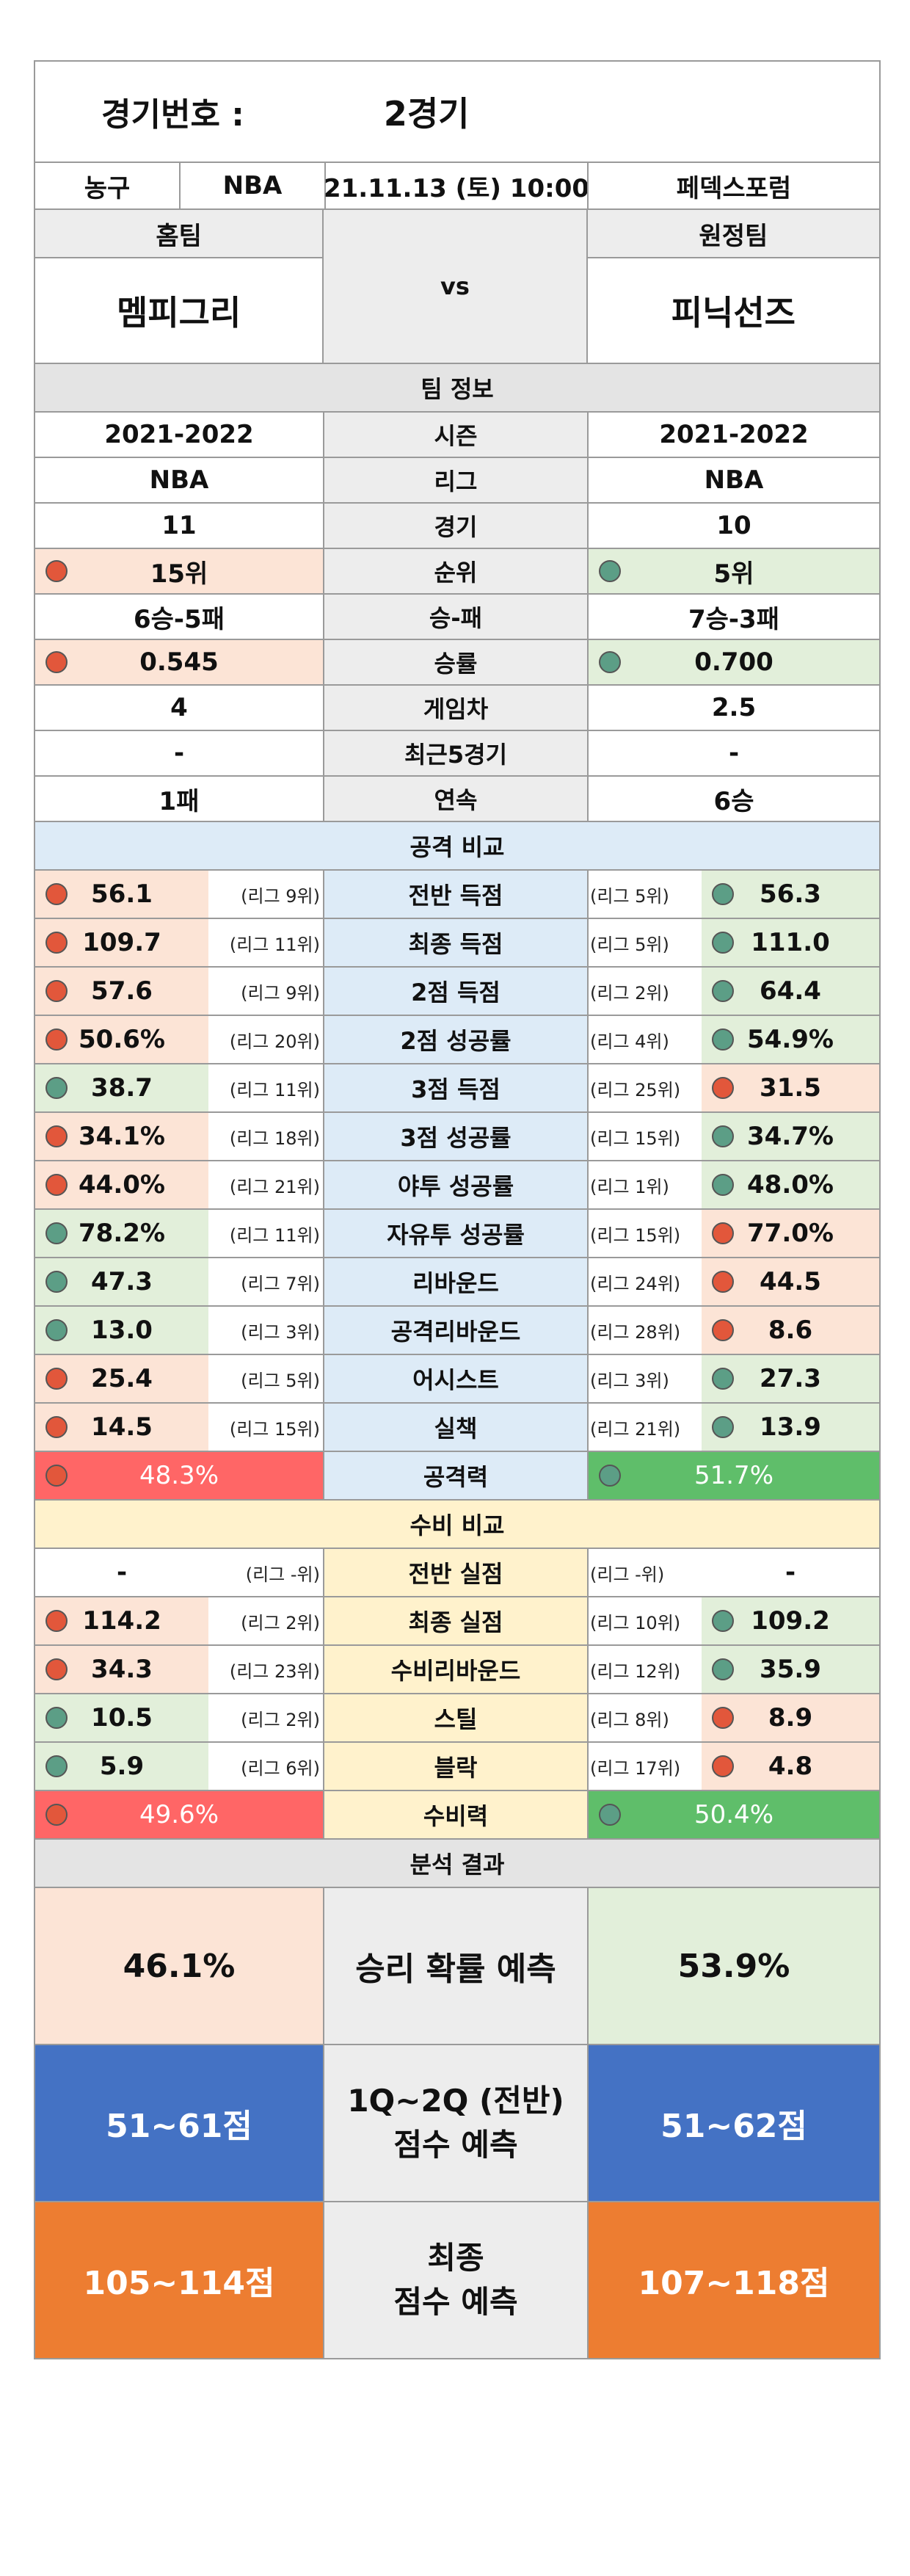 The image size is (910, 2576). What do you see at coordinates (121, 1184) in the screenshot?
I see `offense-home-value: 44.0%` at bounding box center [121, 1184].